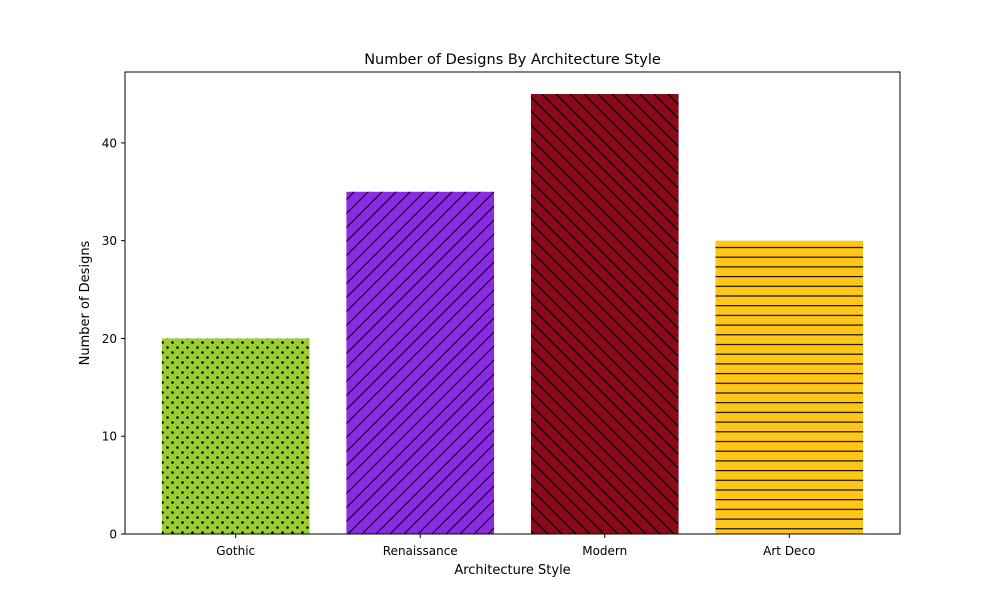  I want to click on x-tick-label: Gothic, so click(235, 551).